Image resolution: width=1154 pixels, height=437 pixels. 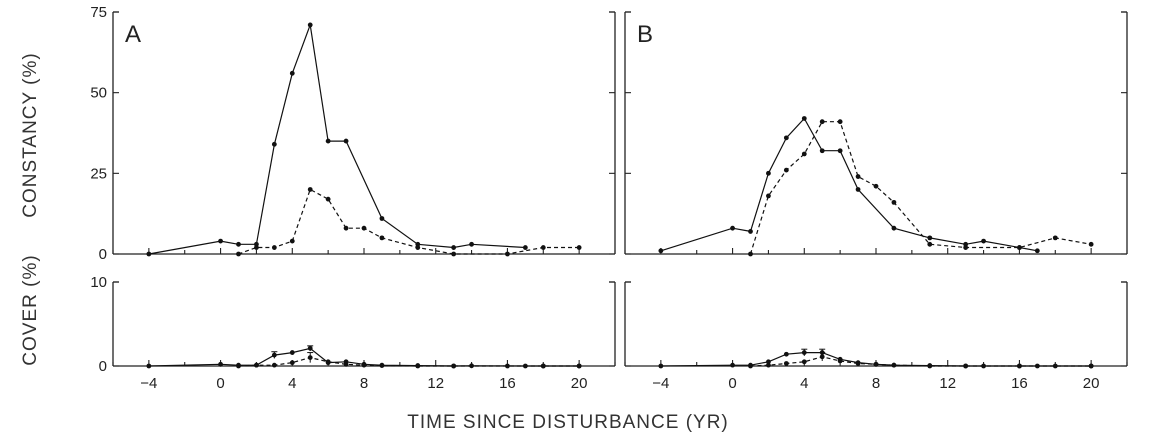 What do you see at coordinates (103, 254) in the screenshot?
I see `y-tick-label: 0` at bounding box center [103, 254].